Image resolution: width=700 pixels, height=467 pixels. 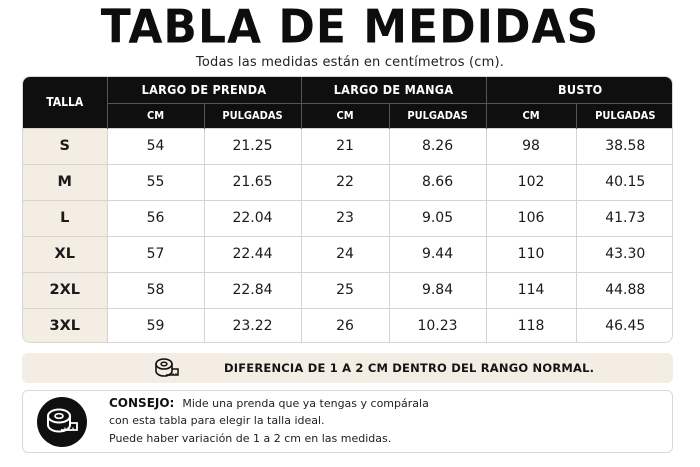 What do you see at coordinates (623, 181) in the screenshot?
I see `table-cell: 40.15` at bounding box center [623, 181].